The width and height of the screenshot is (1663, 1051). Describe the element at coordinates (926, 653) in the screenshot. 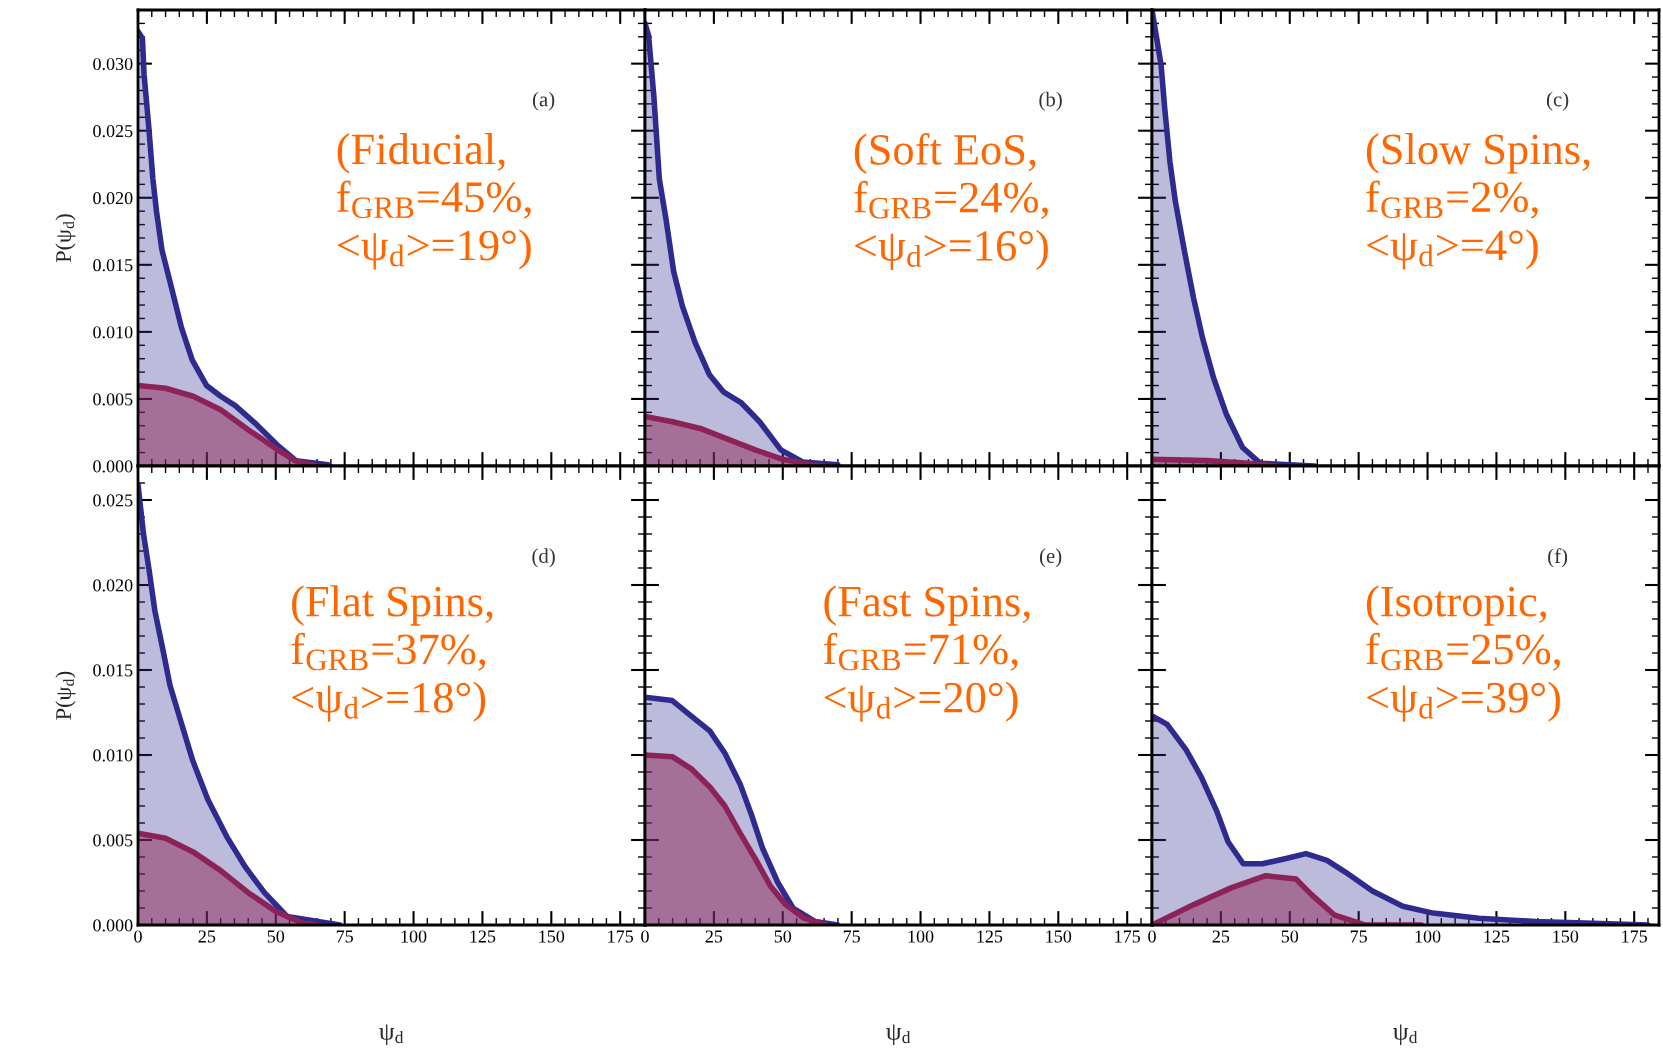

I see `annotation: (Fast Spins, f$_{GRB}$=71%, <ψ$_{d}$>=20°)` at that location.